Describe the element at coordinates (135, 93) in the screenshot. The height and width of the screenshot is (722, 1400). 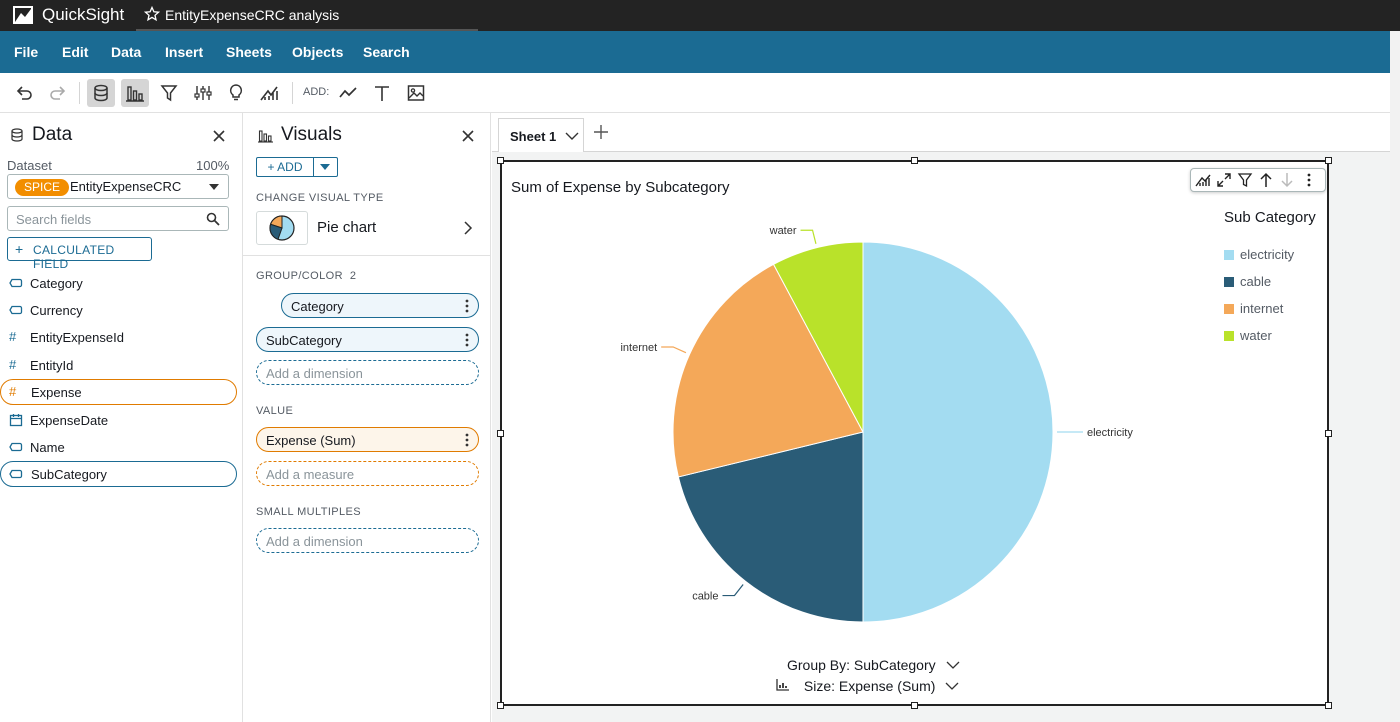
I see `visuals-button` at that location.